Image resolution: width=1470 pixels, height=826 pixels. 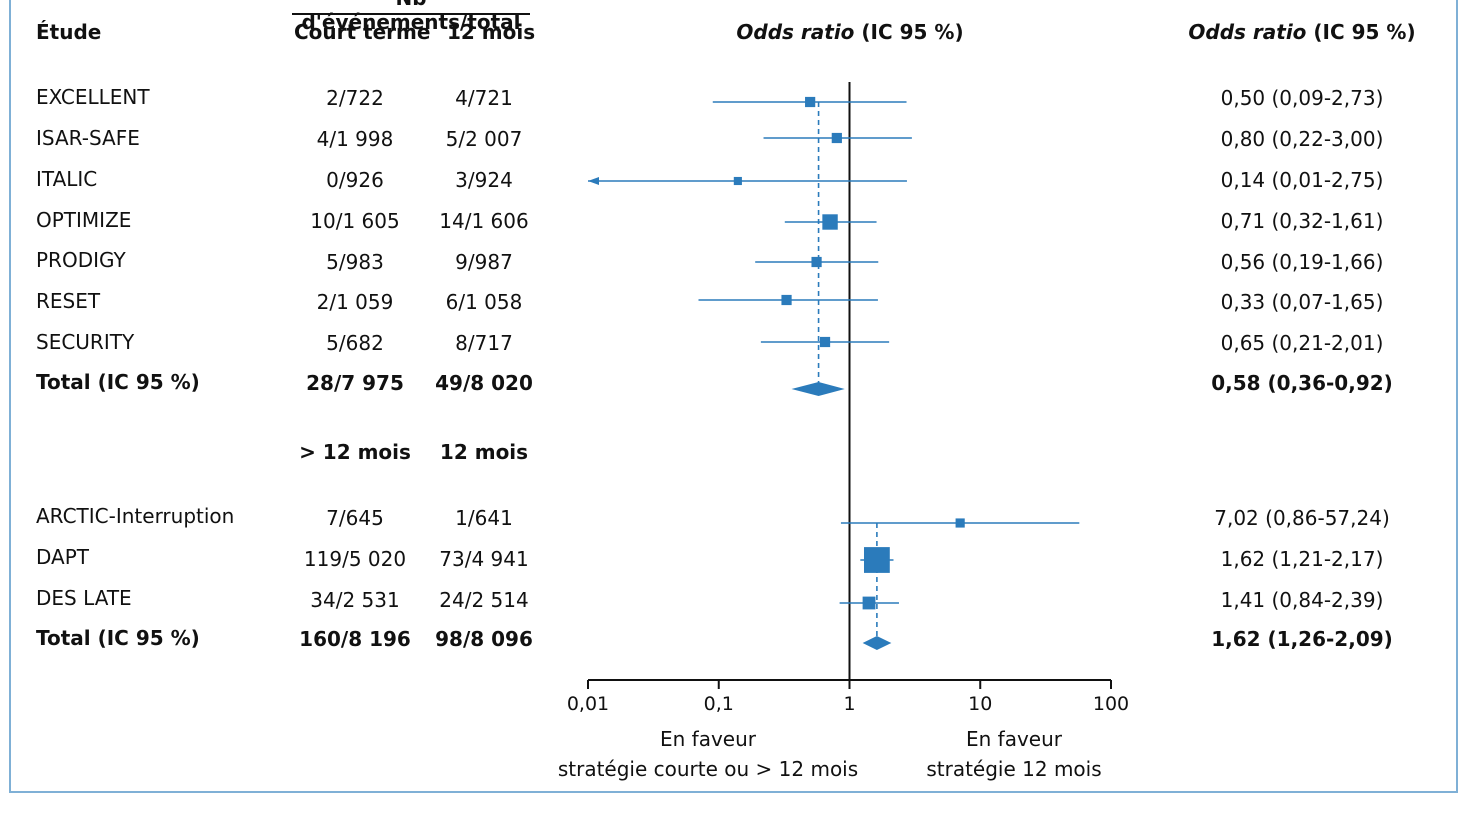 I want to click on or-ci: 0,65 (0,21-2,01), so click(x=1302, y=343).